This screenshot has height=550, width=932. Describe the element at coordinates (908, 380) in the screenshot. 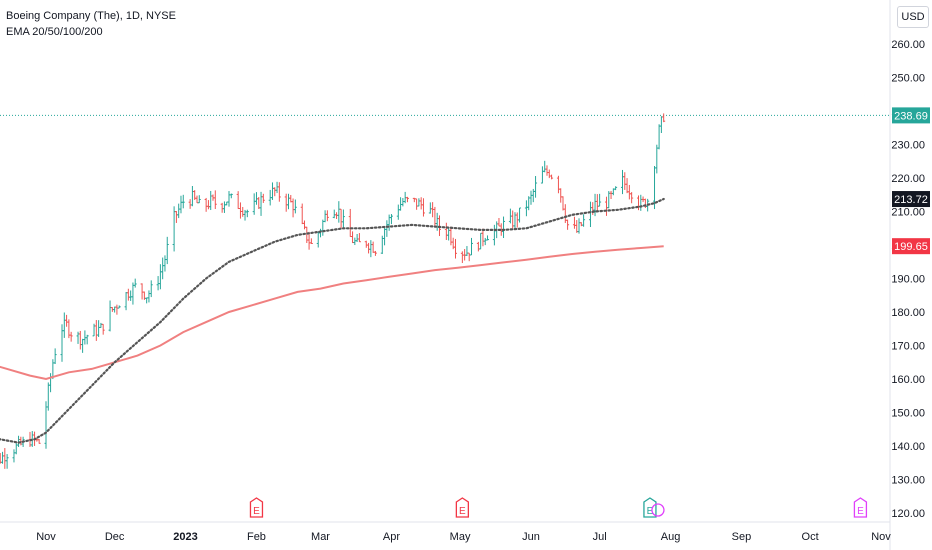

I see `y-tick-label: 160.00` at that location.